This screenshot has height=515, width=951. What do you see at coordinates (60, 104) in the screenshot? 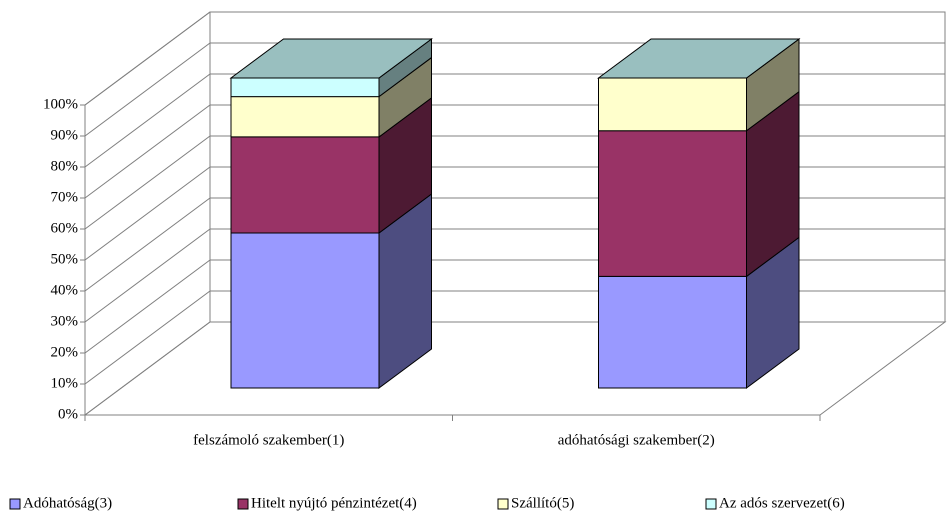
I see `y-tick-label: 100%` at bounding box center [60, 104].